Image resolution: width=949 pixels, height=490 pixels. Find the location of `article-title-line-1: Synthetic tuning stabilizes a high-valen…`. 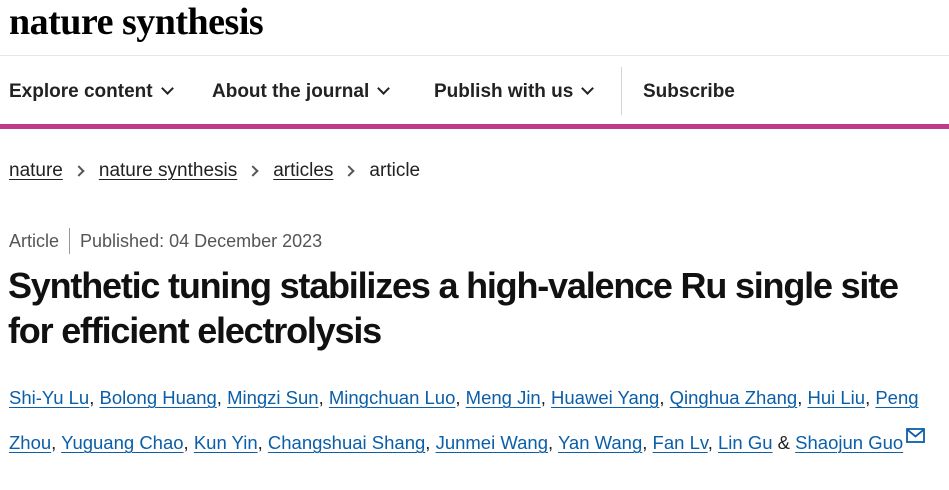

article-title-line-1: Synthetic tuning stabilizes a high-valen… is located at coordinates (453, 285).